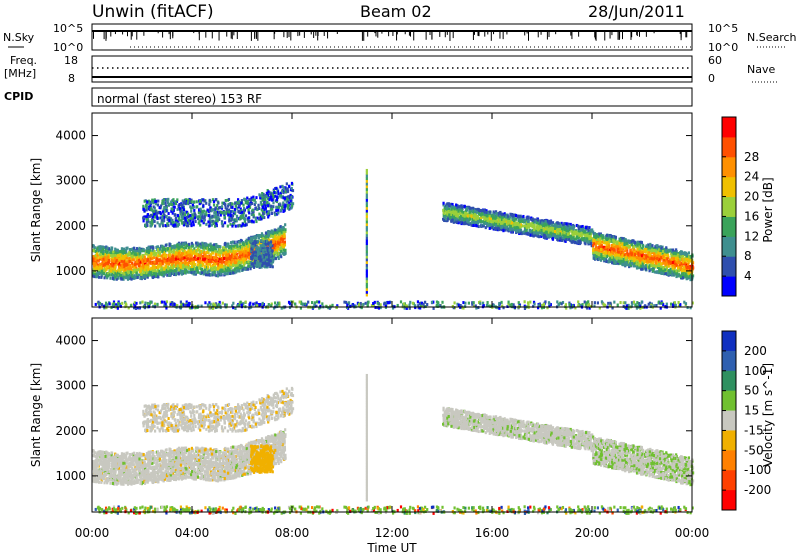  Describe the element at coordinates (761, 69) in the screenshot. I see `freq-right-label: Nave` at that location.